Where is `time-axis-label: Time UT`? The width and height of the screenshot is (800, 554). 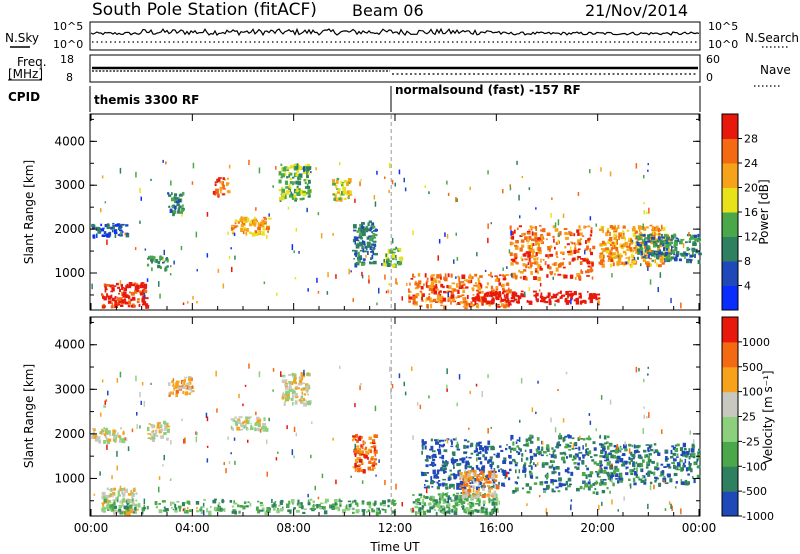
time-axis-label: Time UT is located at coordinates (394, 547).